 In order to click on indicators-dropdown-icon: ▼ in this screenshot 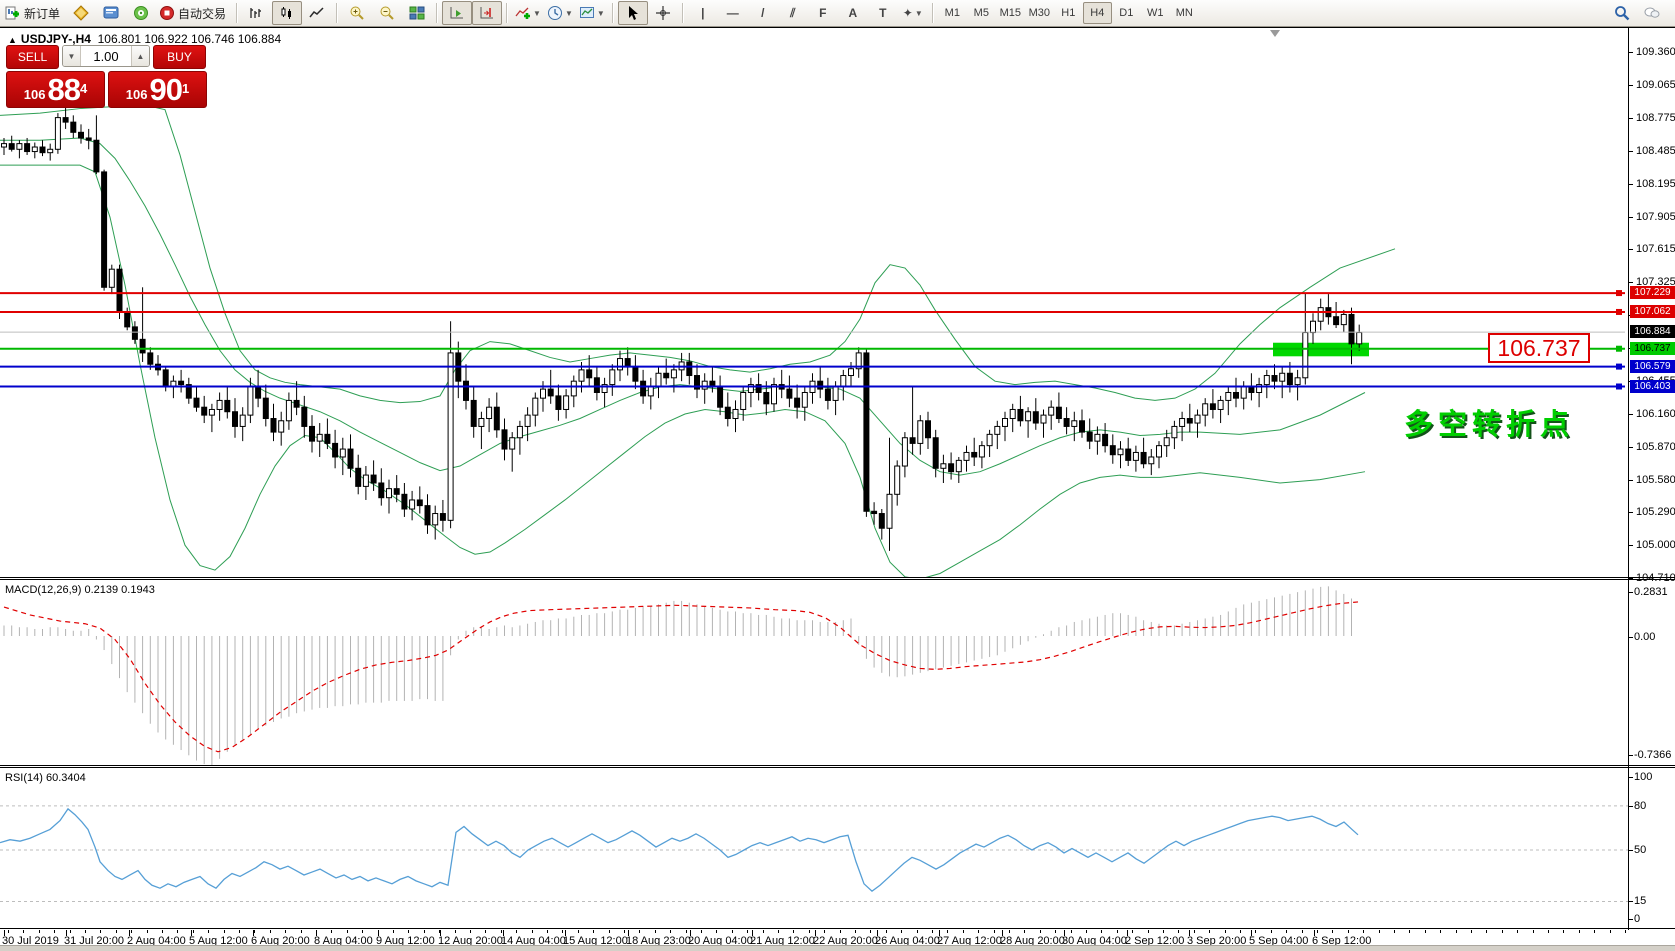, I will do `click(537, 13)`.